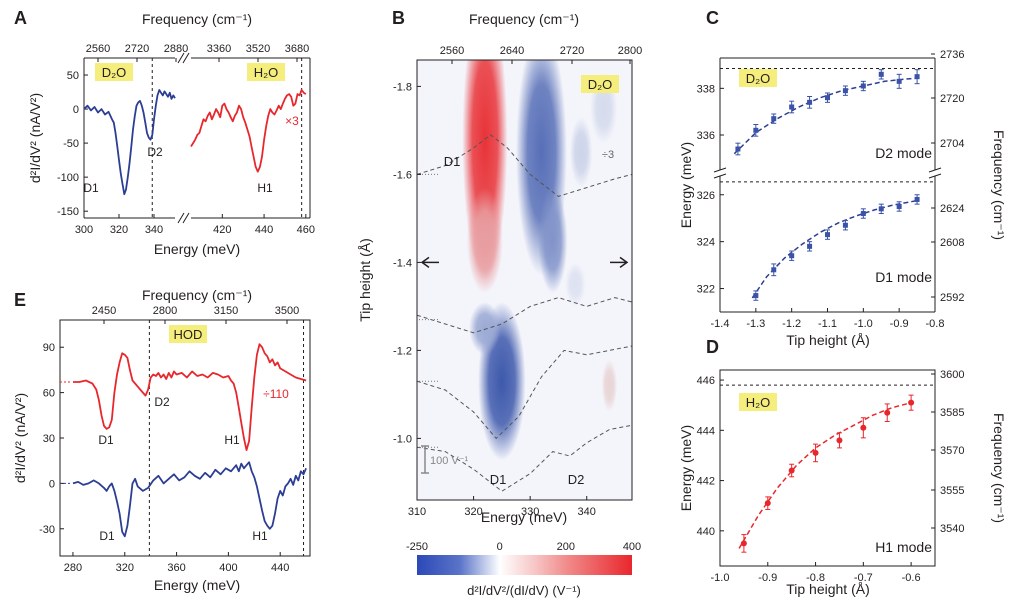 This screenshot has width=1024, height=602. What do you see at coordinates (952, 491) in the screenshot?
I see `y2-tick-label: 3555` at bounding box center [952, 491].